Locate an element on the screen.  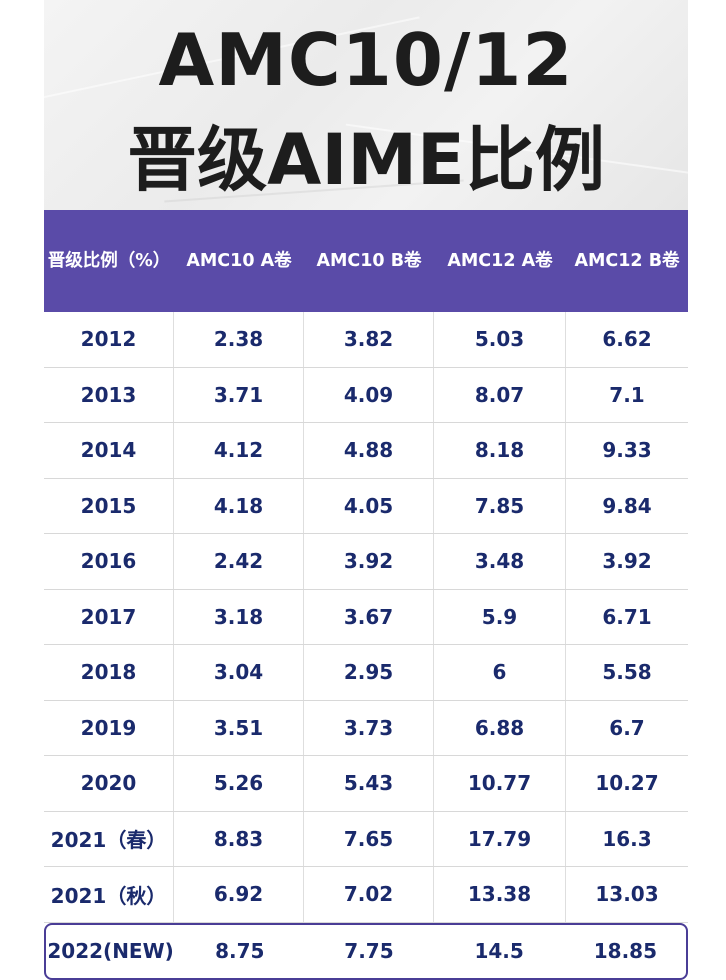
value-cell: 5.26 is located at coordinates (239, 783).